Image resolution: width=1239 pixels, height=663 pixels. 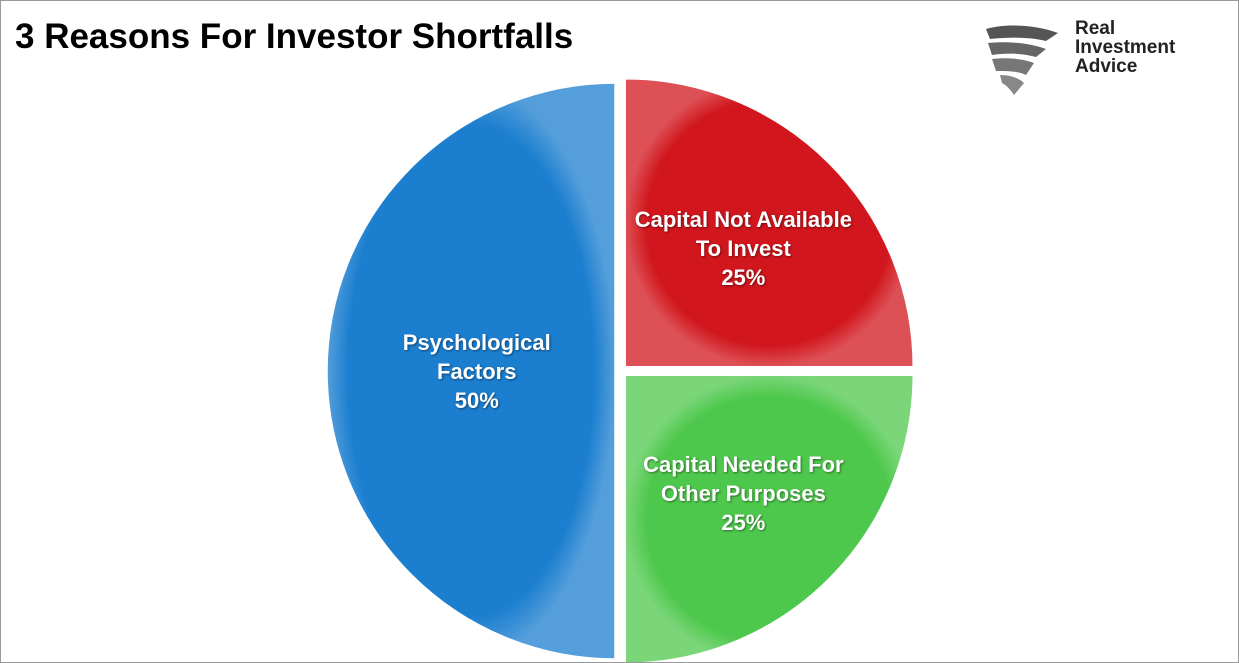 I want to click on category-label: Capital Not Available To Invest, so click(x=743, y=234).